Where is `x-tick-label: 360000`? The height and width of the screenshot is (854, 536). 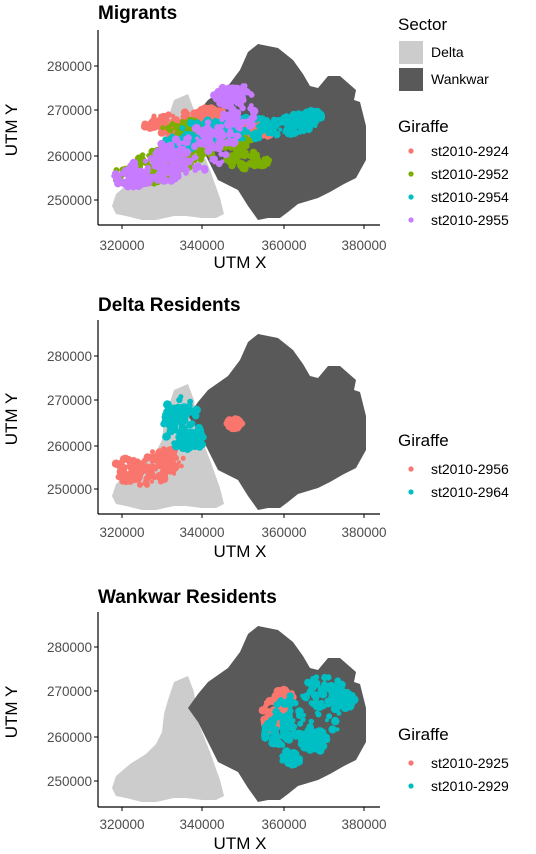
x-tick-label: 360000 is located at coordinates (283, 824).